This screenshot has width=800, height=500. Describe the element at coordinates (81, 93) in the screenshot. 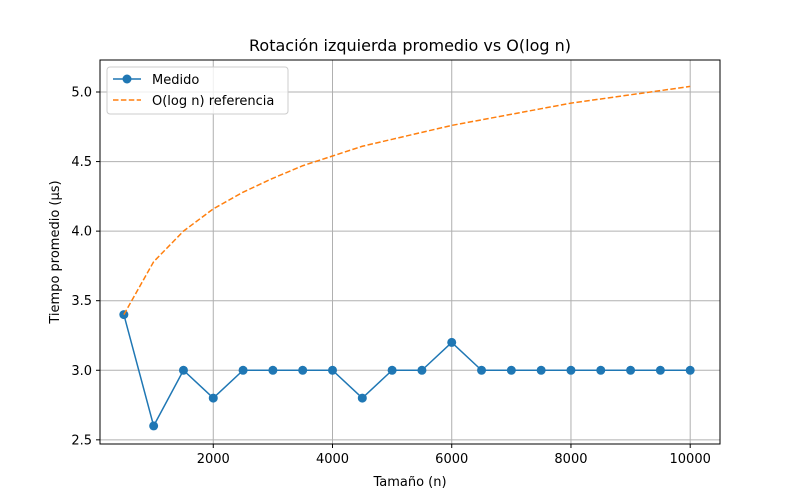

I see `y-tick-label: 5.0` at that location.